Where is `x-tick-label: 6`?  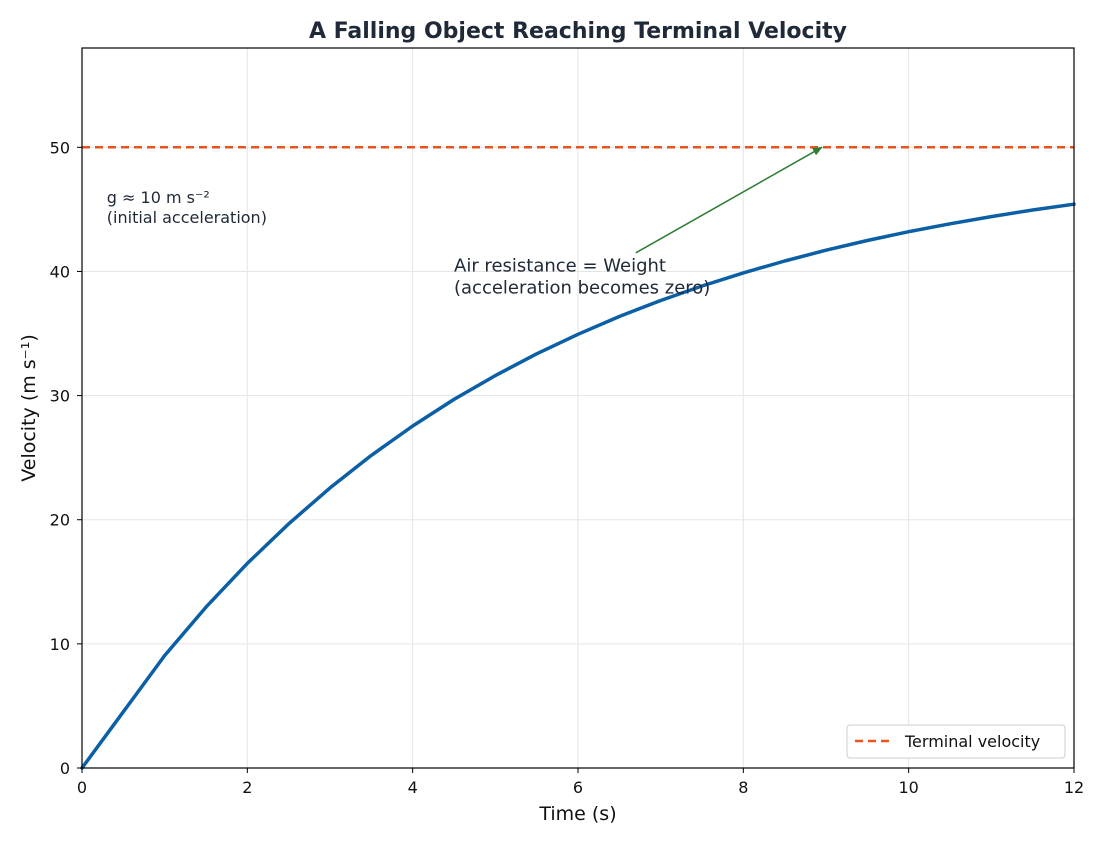
x-tick-label: 6 is located at coordinates (578, 787).